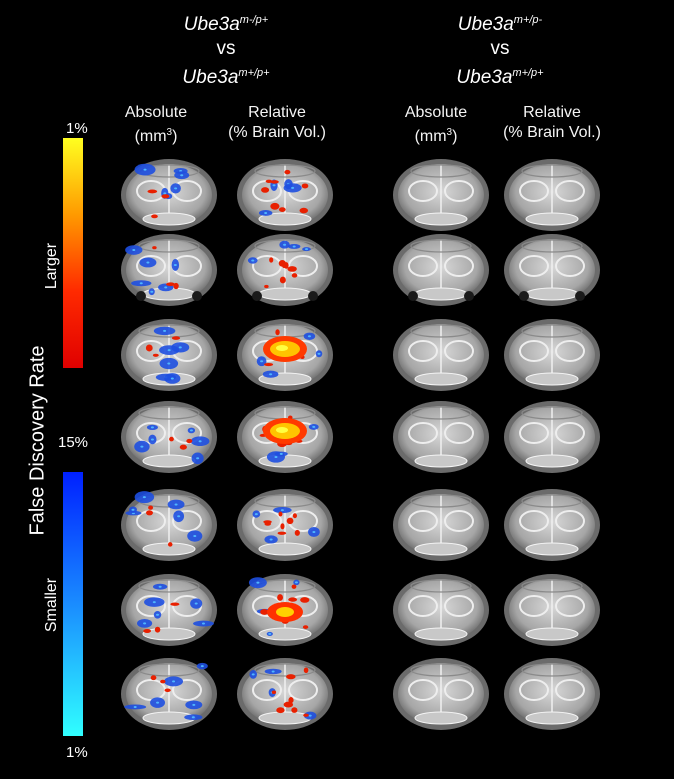 The height and width of the screenshot is (779, 674). What do you see at coordinates (169, 694) in the screenshot?
I see `brain-slice-row7-col1` at bounding box center [169, 694].